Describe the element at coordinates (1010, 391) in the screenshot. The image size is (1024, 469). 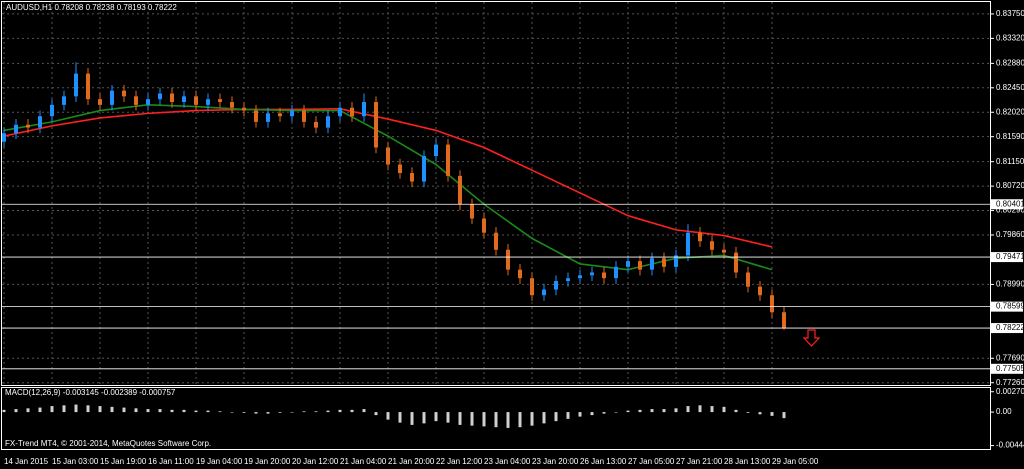
I see `macd-tick-label: 0.002704` at that location.